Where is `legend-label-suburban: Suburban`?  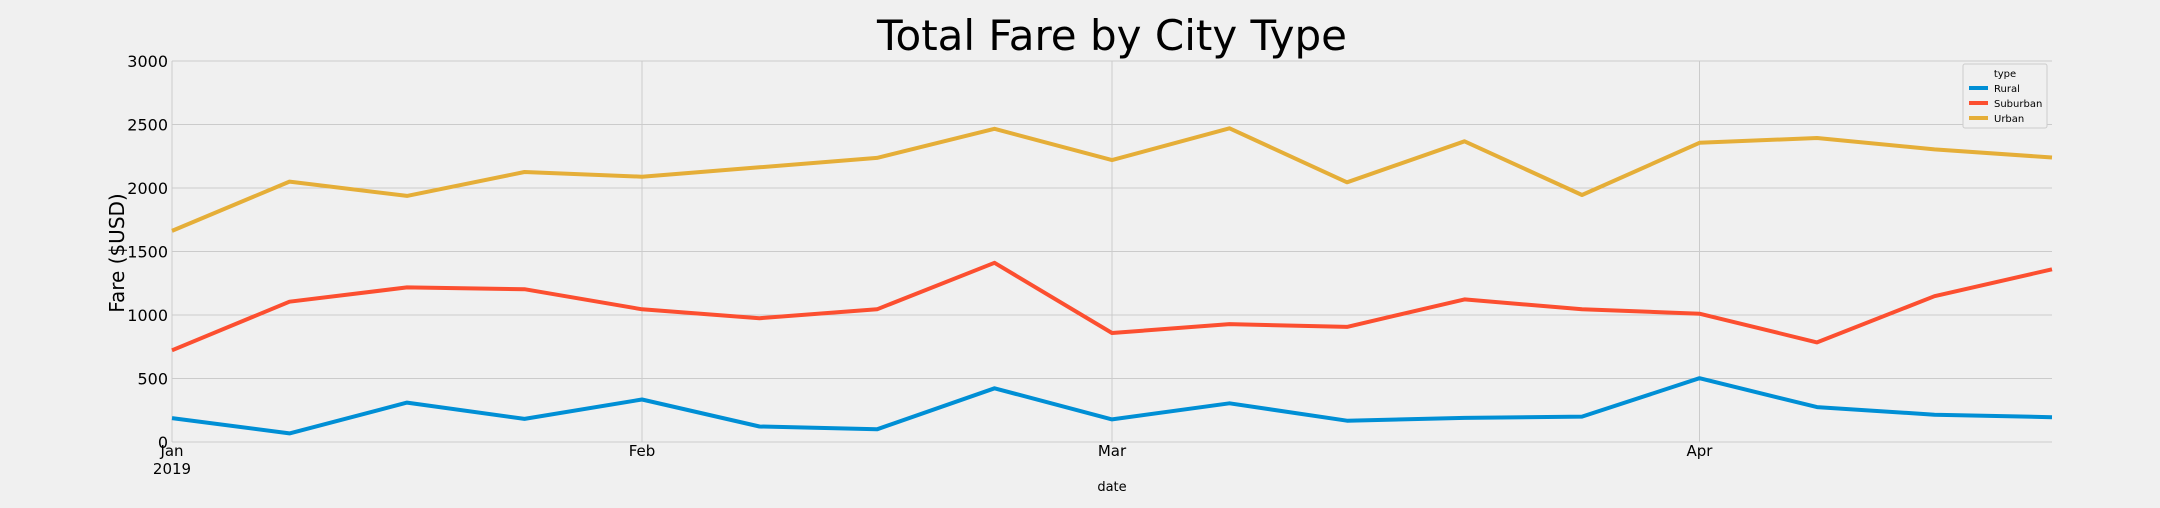 legend-label-suburban: Suburban is located at coordinates (2018, 104).